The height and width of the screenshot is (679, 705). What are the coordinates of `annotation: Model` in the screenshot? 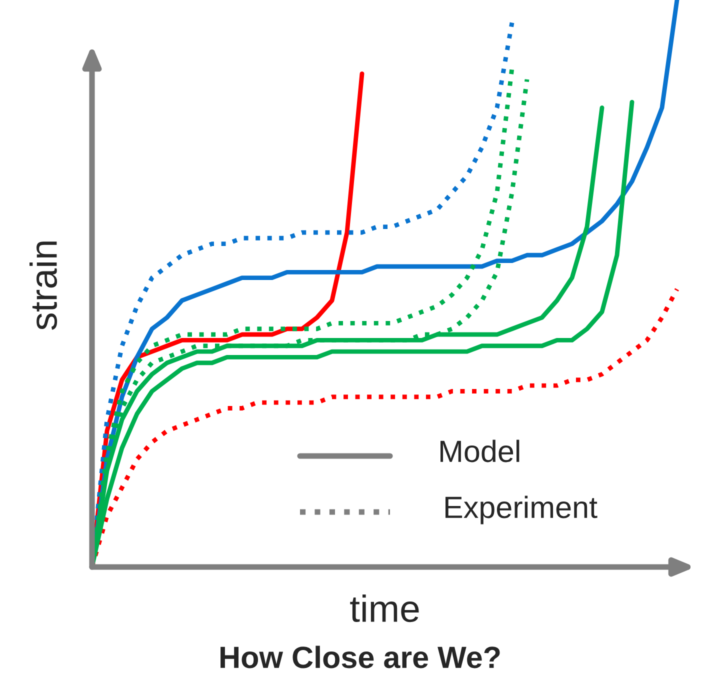 It's located at (480, 451).